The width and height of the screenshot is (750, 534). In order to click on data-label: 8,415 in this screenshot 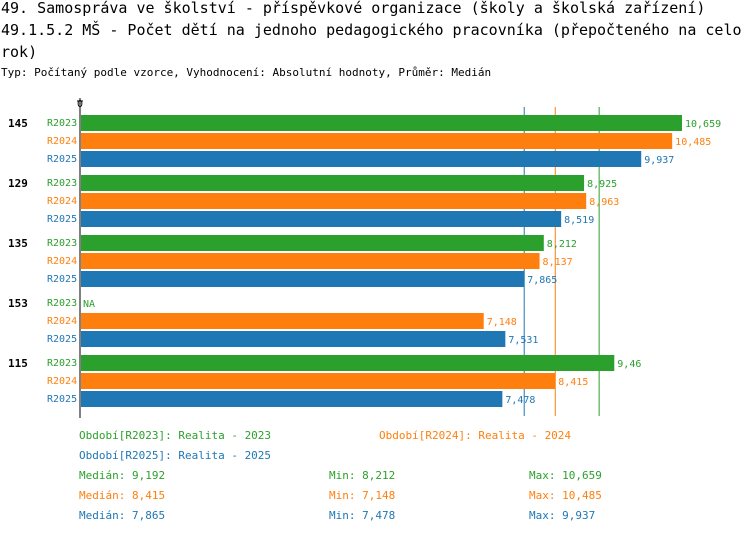, I will do `click(573, 382)`.